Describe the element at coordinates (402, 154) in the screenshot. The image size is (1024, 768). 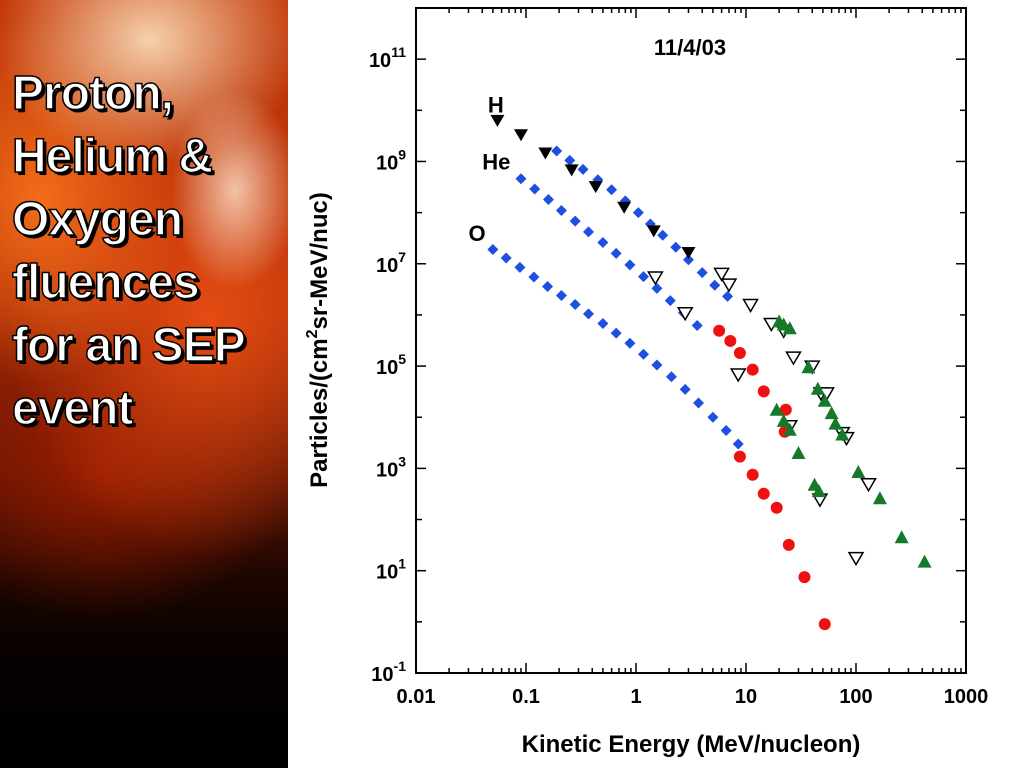
I see `y-tick-exponent: 9` at that location.